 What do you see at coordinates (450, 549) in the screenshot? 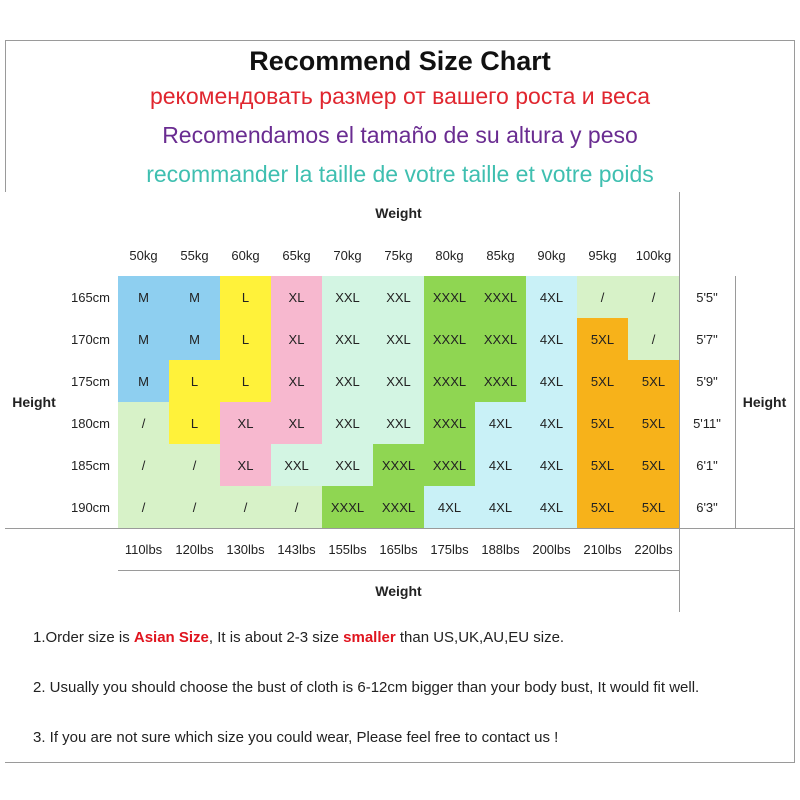
I see `lbs-header: 175lbs` at bounding box center [450, 549].